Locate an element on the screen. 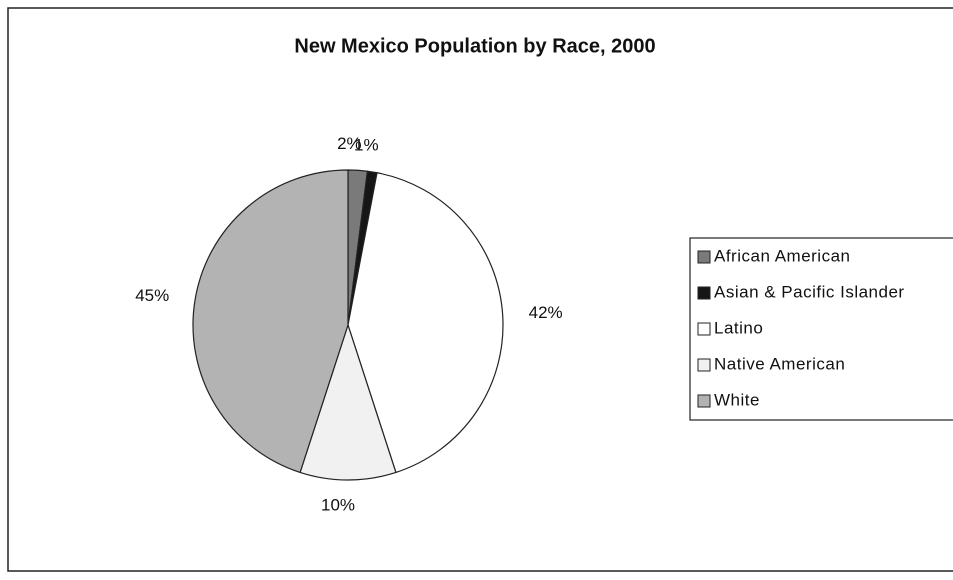 The height and width of the screenshot is (580, 953). legend-label: African American is located at coordinates (782, 255).